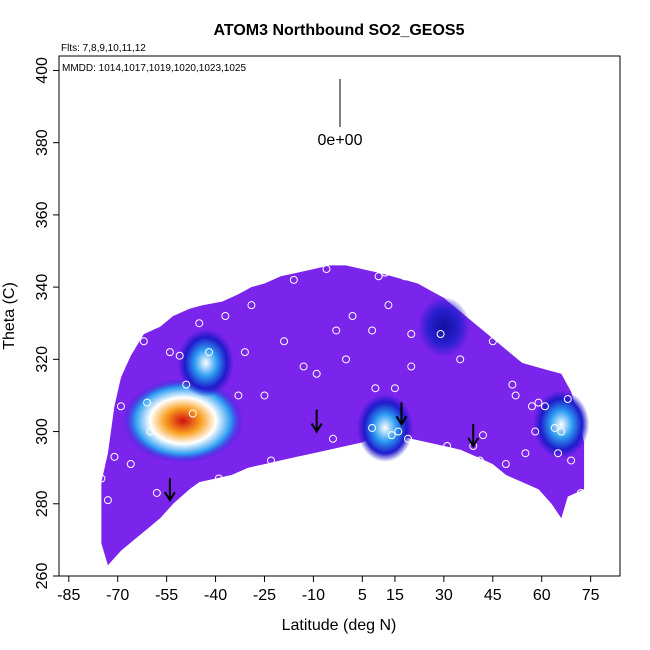 The height and width of the screenshot is (650, 650). I want to click on flight-arrows, so click(322, 452).